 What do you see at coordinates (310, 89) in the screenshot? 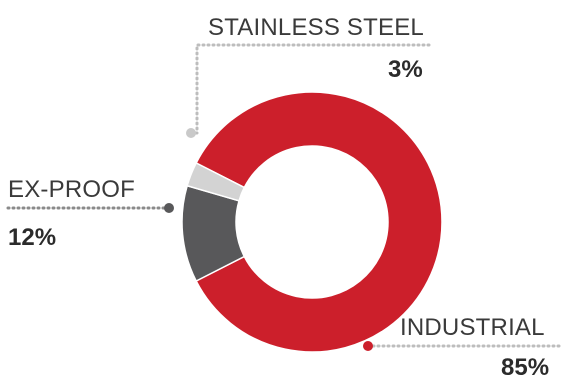
I see `leader-line-stainless-steel` at bounding box center [310, 89].